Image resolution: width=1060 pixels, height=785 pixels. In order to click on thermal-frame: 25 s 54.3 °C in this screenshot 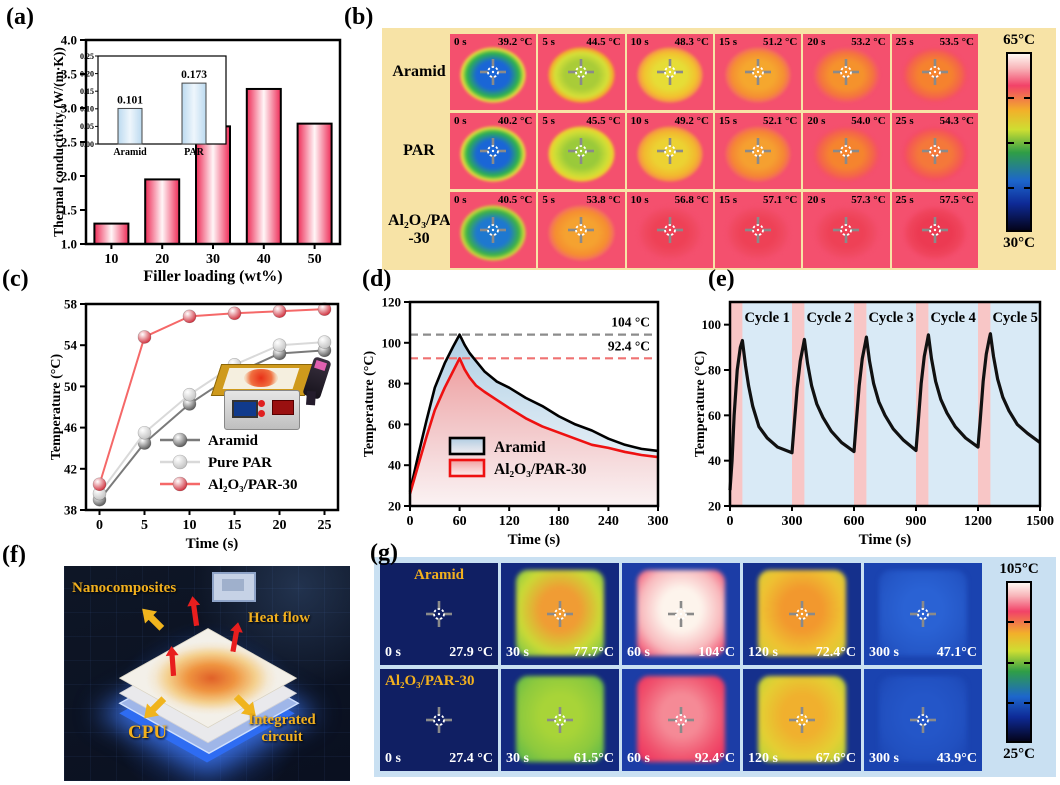, I will do `click(934, 151)`.